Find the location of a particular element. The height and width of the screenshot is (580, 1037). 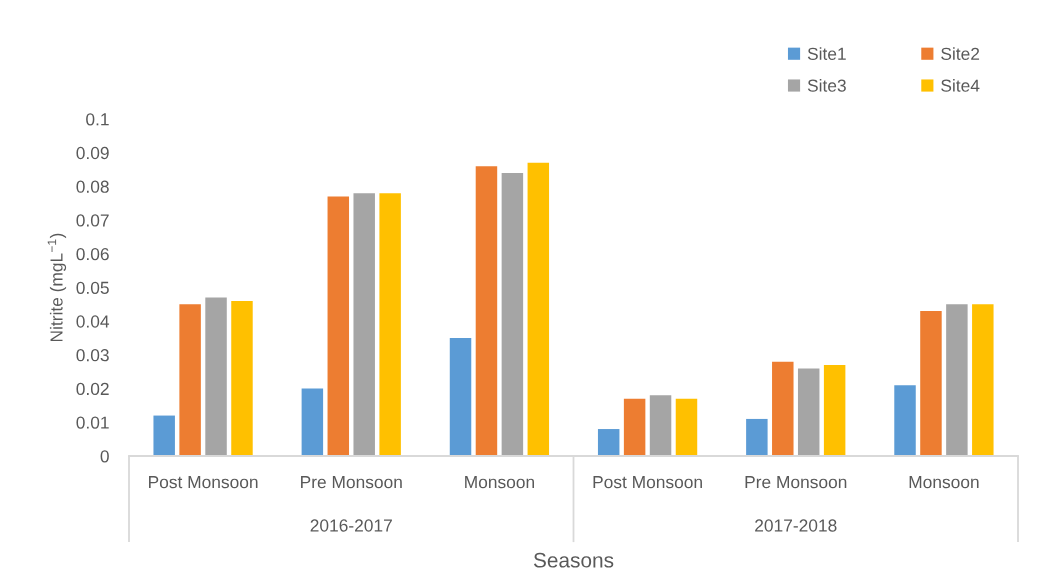

y-tick-label: 0.1 is located at coordinates (97, 119).